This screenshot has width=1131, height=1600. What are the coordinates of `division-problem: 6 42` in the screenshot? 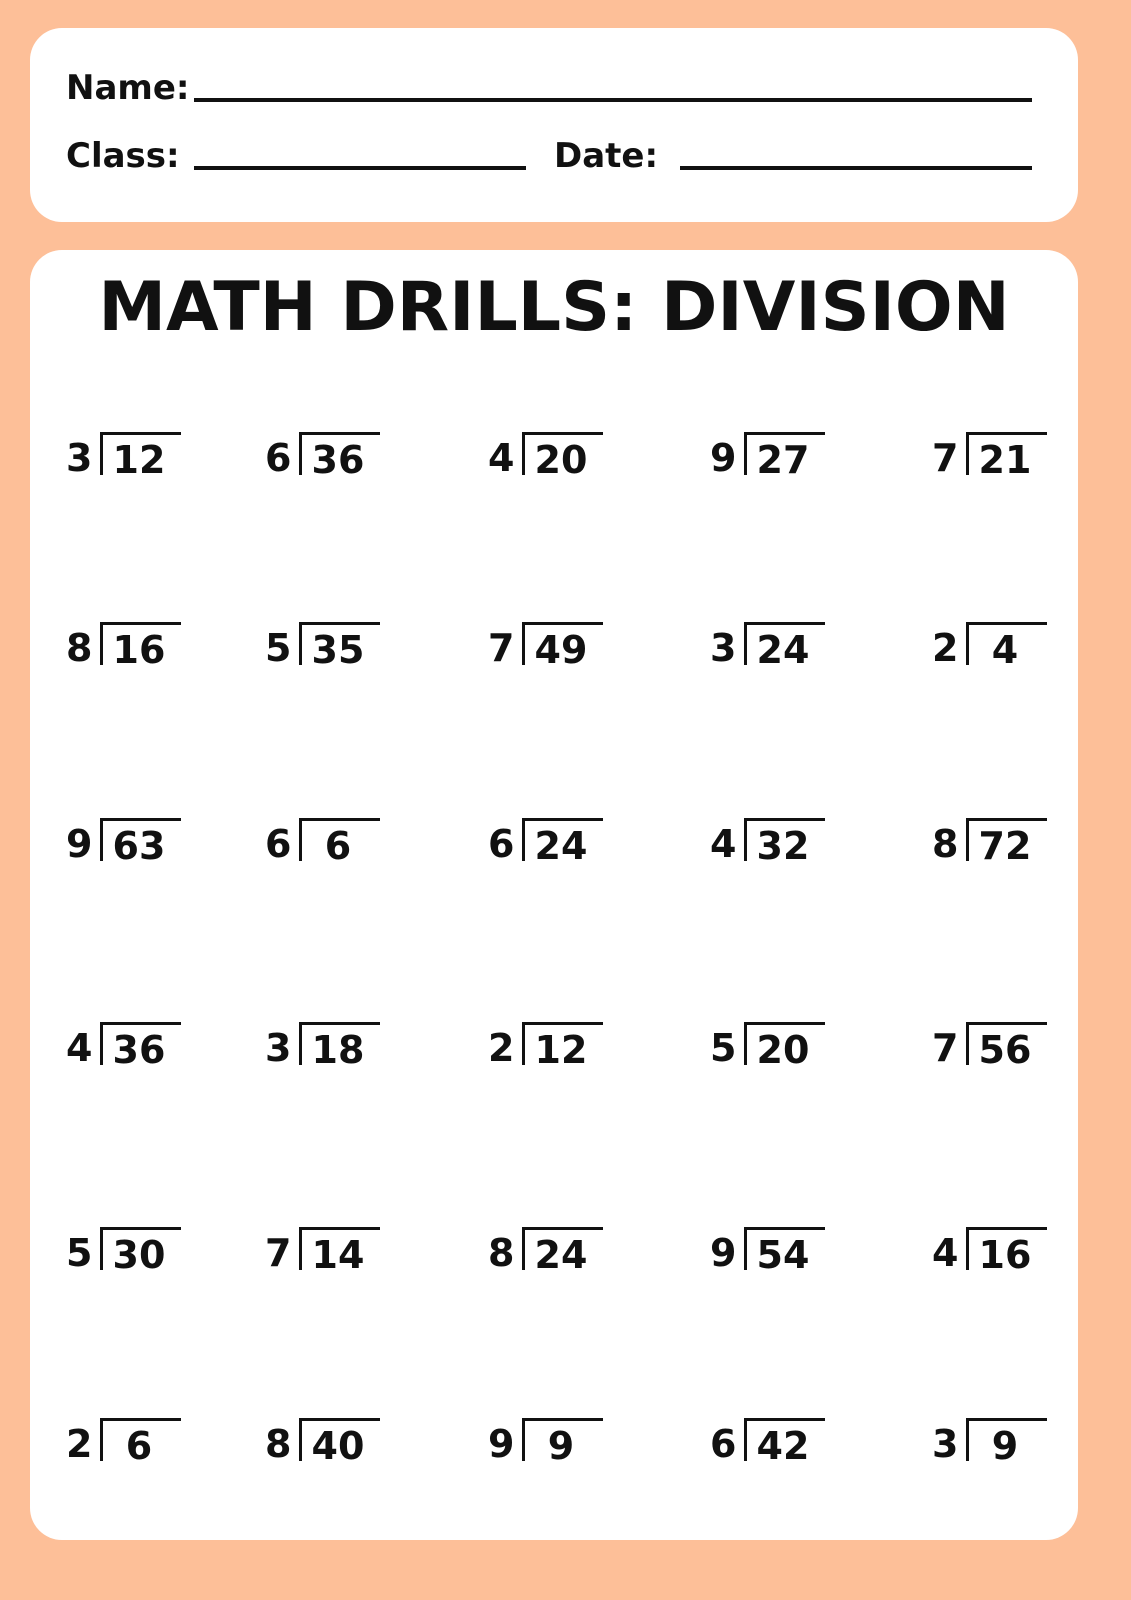 It's located at (772, 1446).